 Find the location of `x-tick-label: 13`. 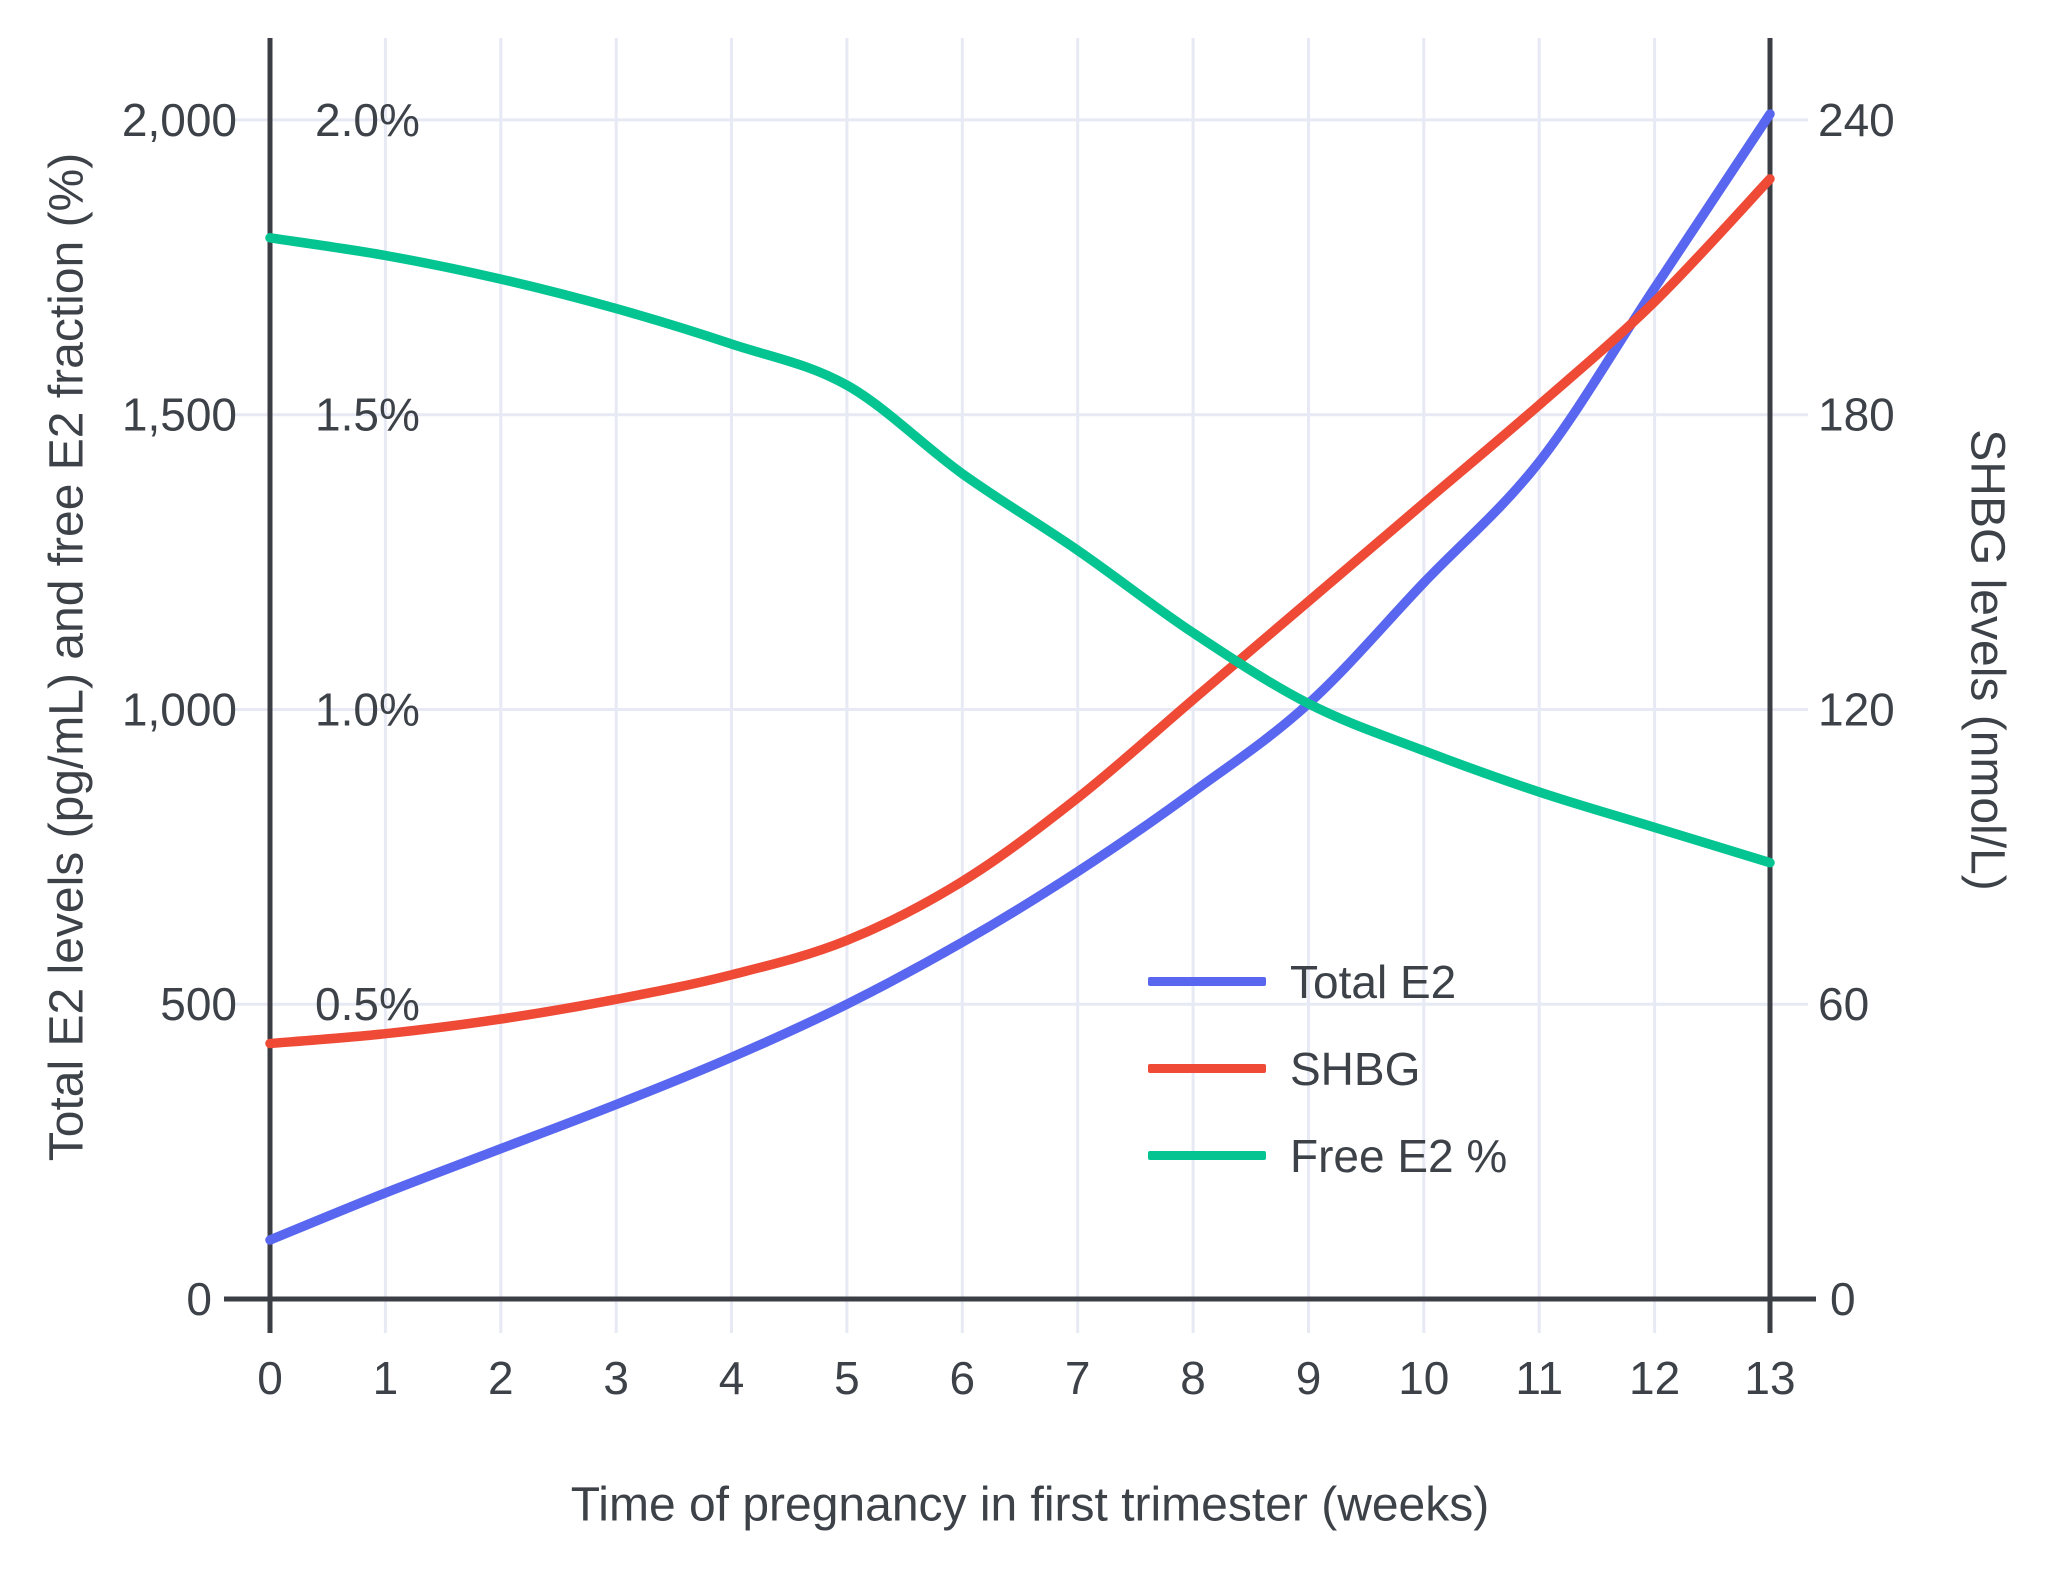

x-tick-label: 13 is located at coordinates (1769, 1378).